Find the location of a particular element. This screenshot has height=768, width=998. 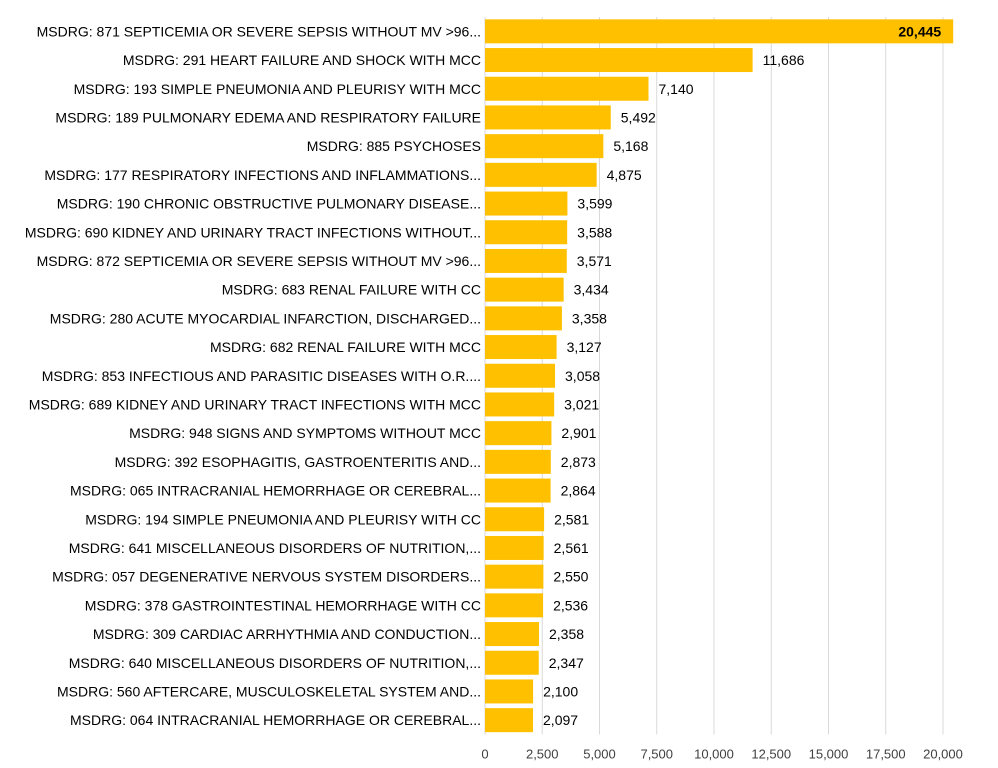

x-tick-label: 15,000 is located at coordinates (829, 754).